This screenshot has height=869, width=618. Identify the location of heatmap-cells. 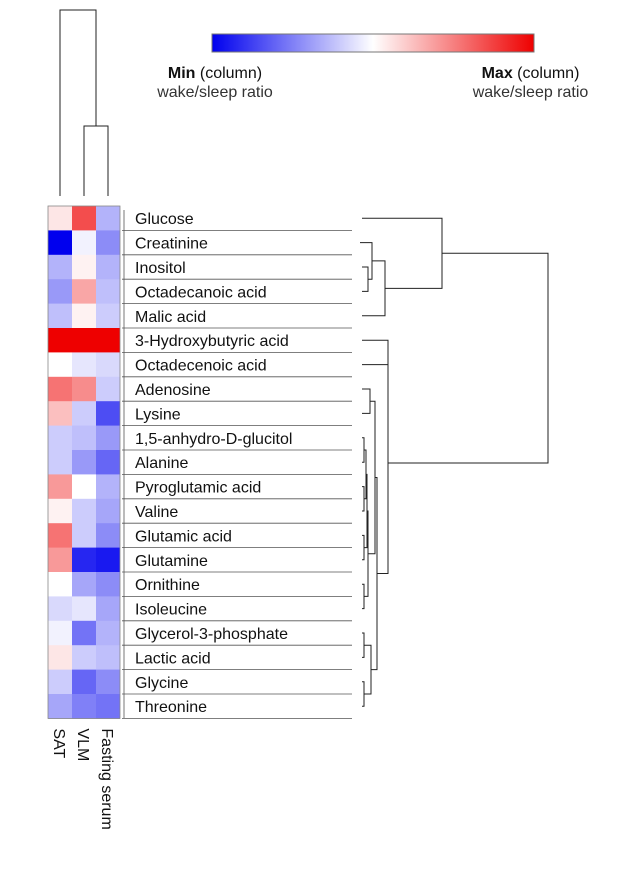
(84, 462).